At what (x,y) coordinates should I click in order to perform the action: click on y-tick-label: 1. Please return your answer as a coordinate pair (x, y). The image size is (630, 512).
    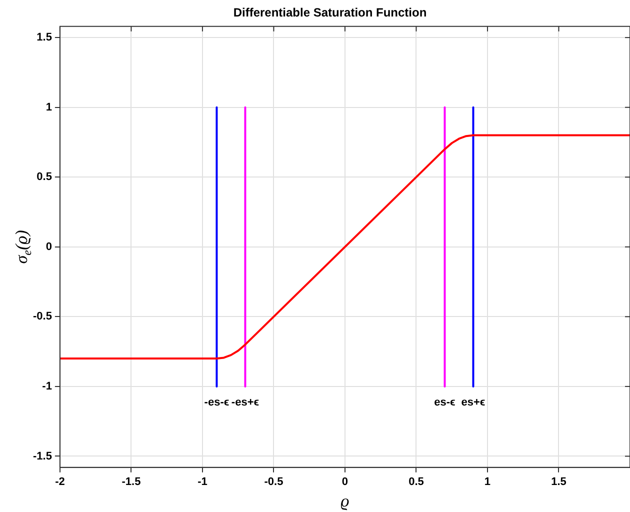
    Looking at the image, I should click on (49, 107).